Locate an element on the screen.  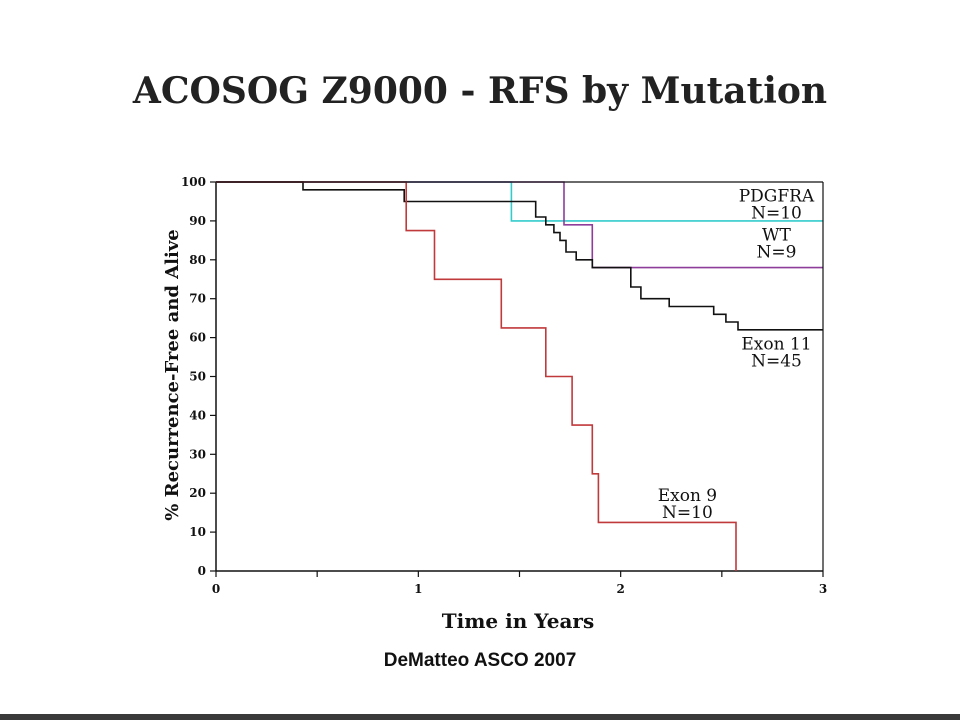
y-tick-label: 0 is located at coordinates (202, 571).